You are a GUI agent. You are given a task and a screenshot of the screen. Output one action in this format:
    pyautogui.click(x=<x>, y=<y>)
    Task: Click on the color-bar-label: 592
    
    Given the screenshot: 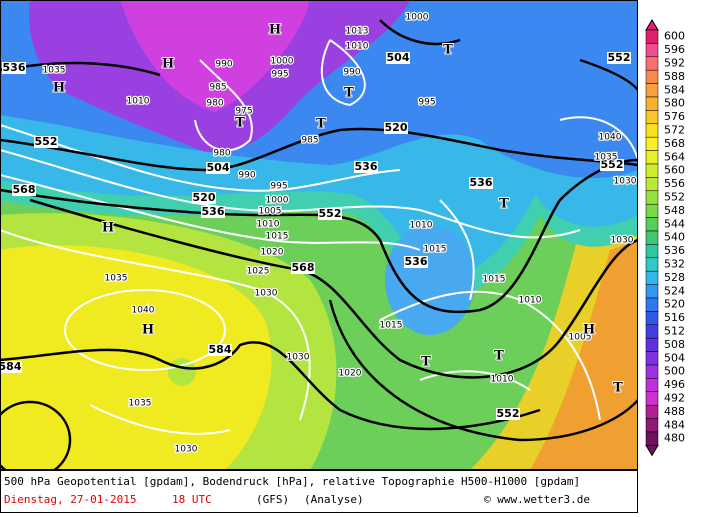 What is the action you would take?
    pyautogui.click(x=674, y=63)
    